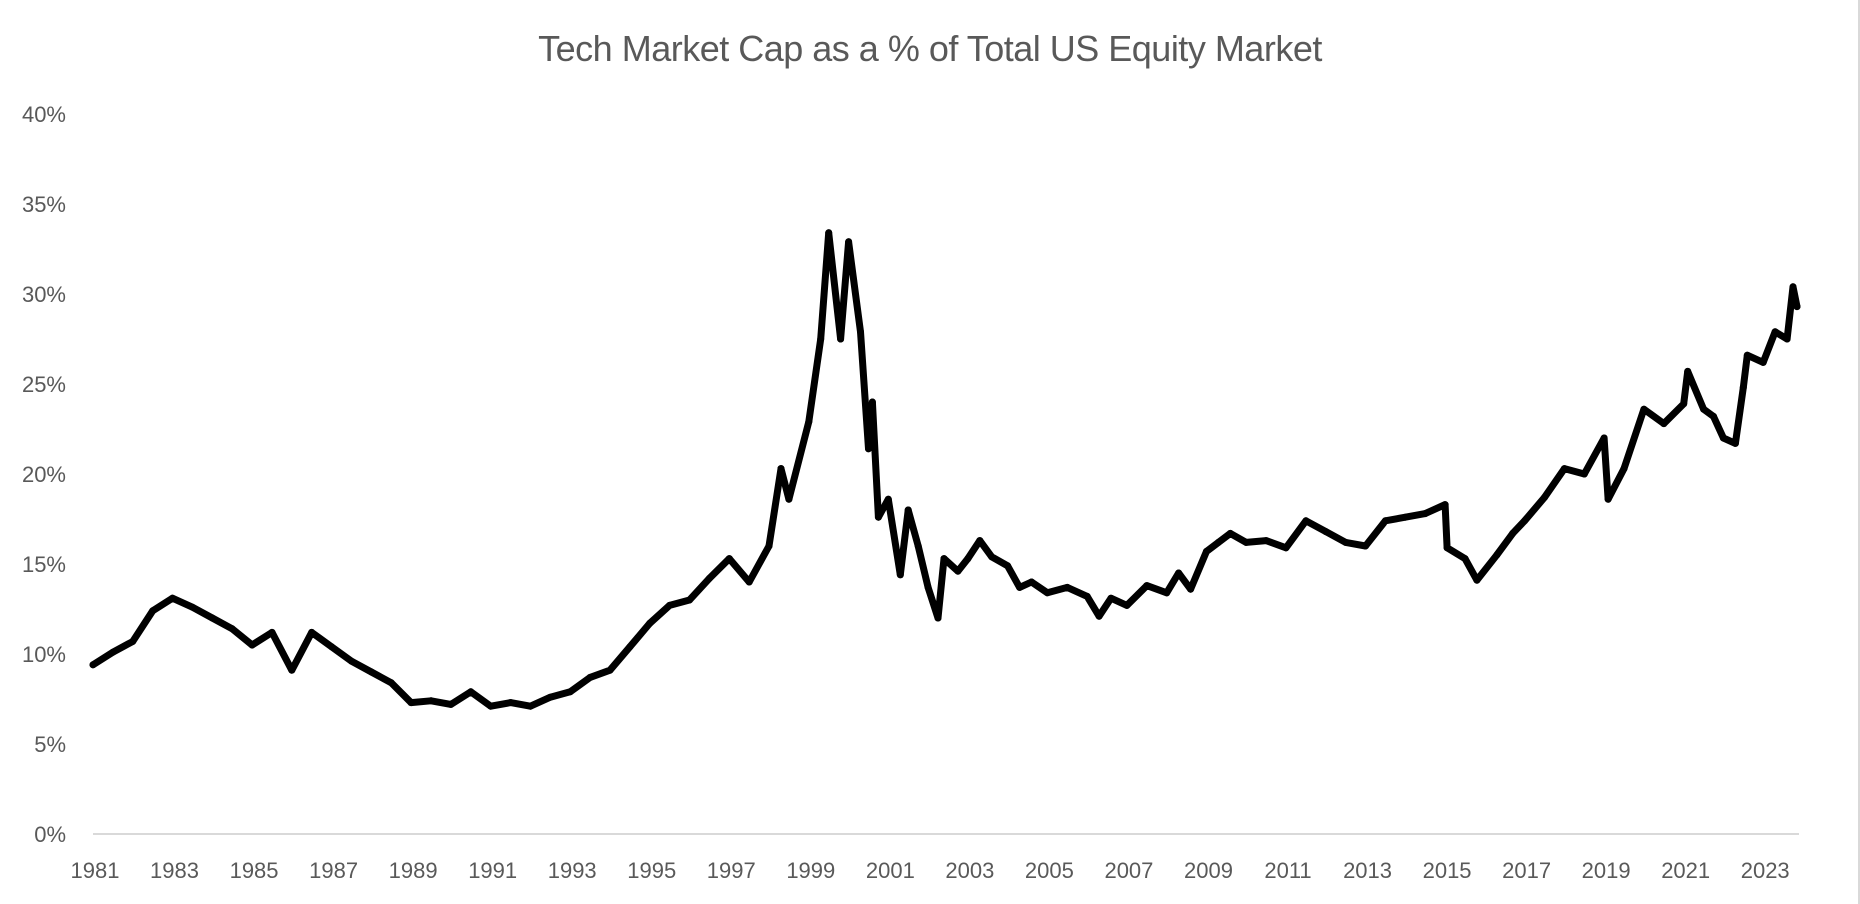 This screenshot has height=904, width=1860. I want to click on x-tick-label: 2007, so click(1128, 870).